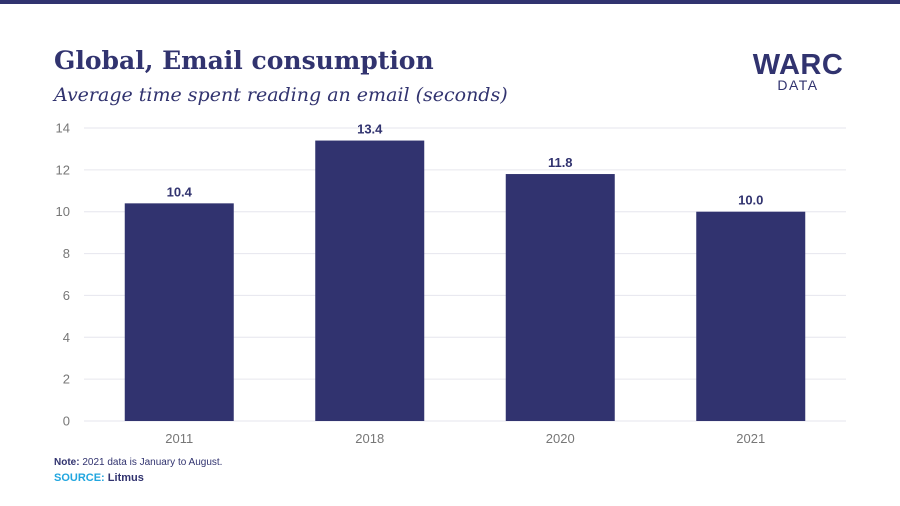 The width and height of the screenshot is (900, 506). What do you see at coordinates (750, 200) in the screenshot?
I see `data-label: 10.0` at bounding box center [750, 200].